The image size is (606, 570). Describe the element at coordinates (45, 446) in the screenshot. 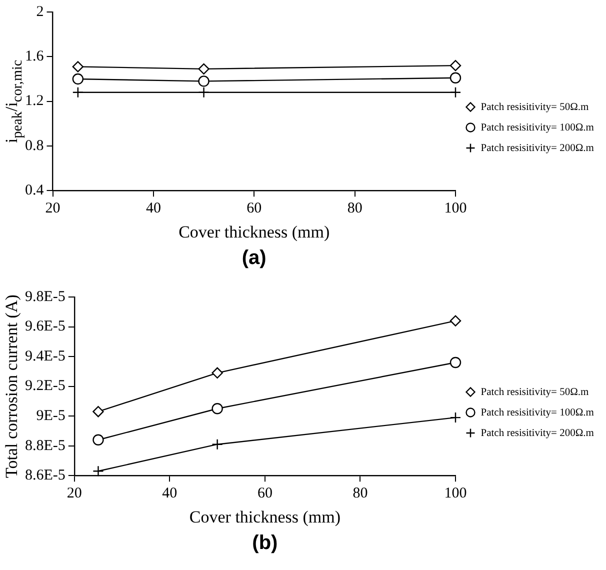

I see `y-tick-label: 8.8E-5` at that location.